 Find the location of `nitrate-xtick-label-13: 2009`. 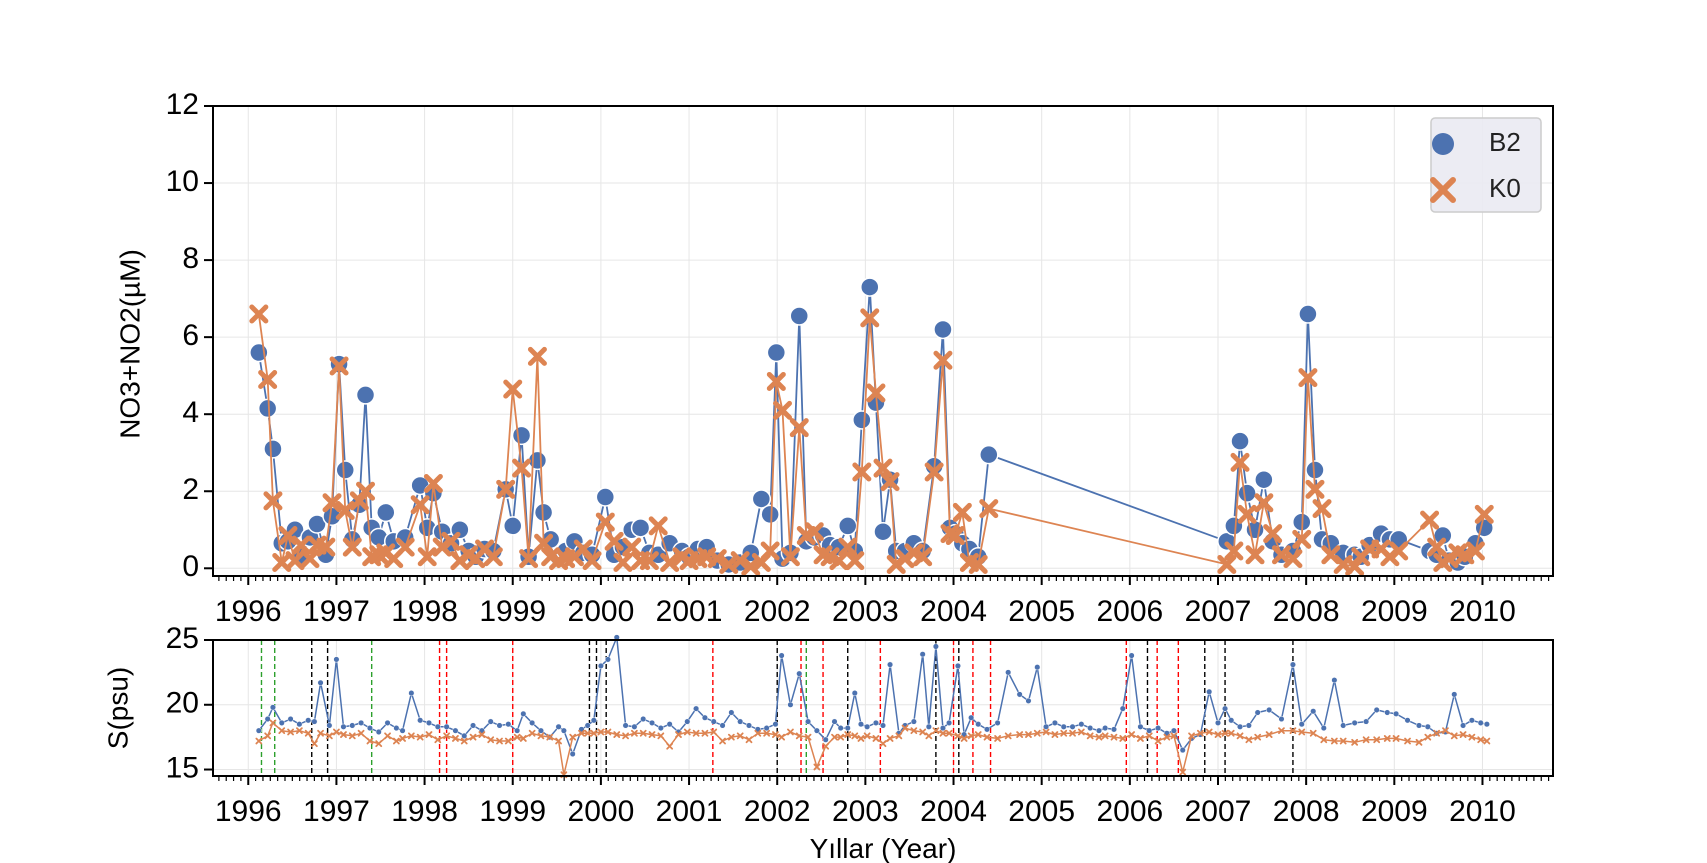

nitrate-xtick-label-13: 2009 is located at coordinates (1394, 611).